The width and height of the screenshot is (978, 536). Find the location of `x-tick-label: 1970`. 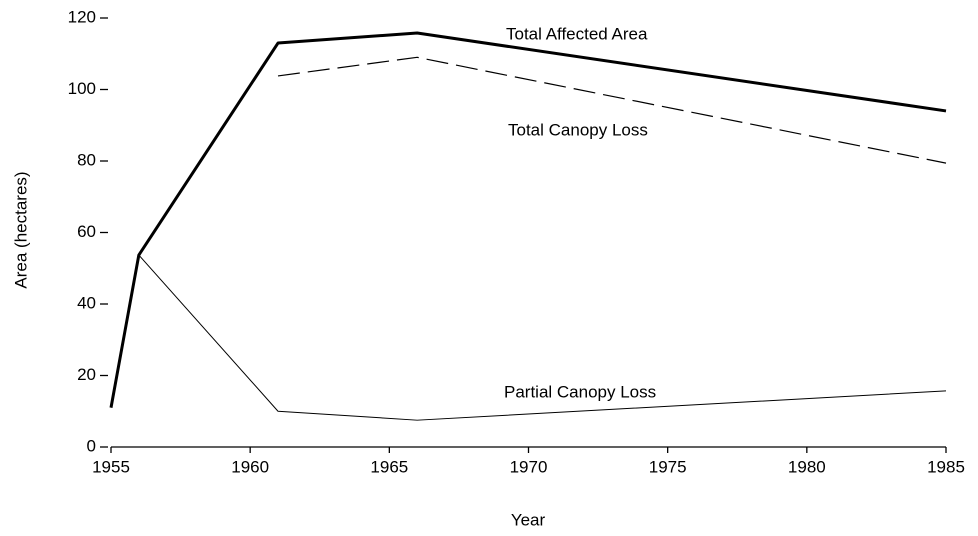

x-tick-label: 1970 is located at coordinates (529, 466).